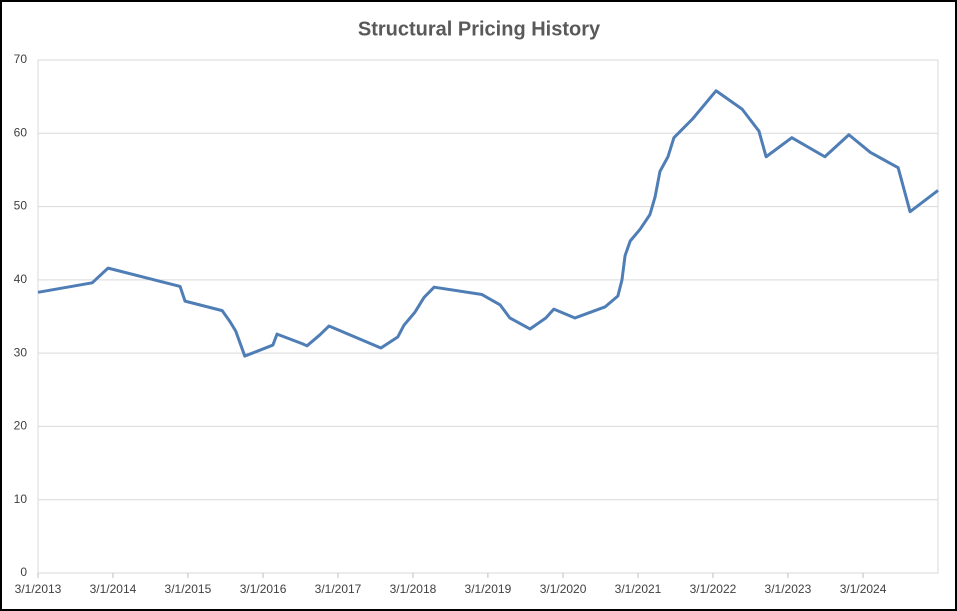  Describe the element at coordinates (413, 589) in the screenshot. I see `x-tick-label: 3/1/2018` at that location.